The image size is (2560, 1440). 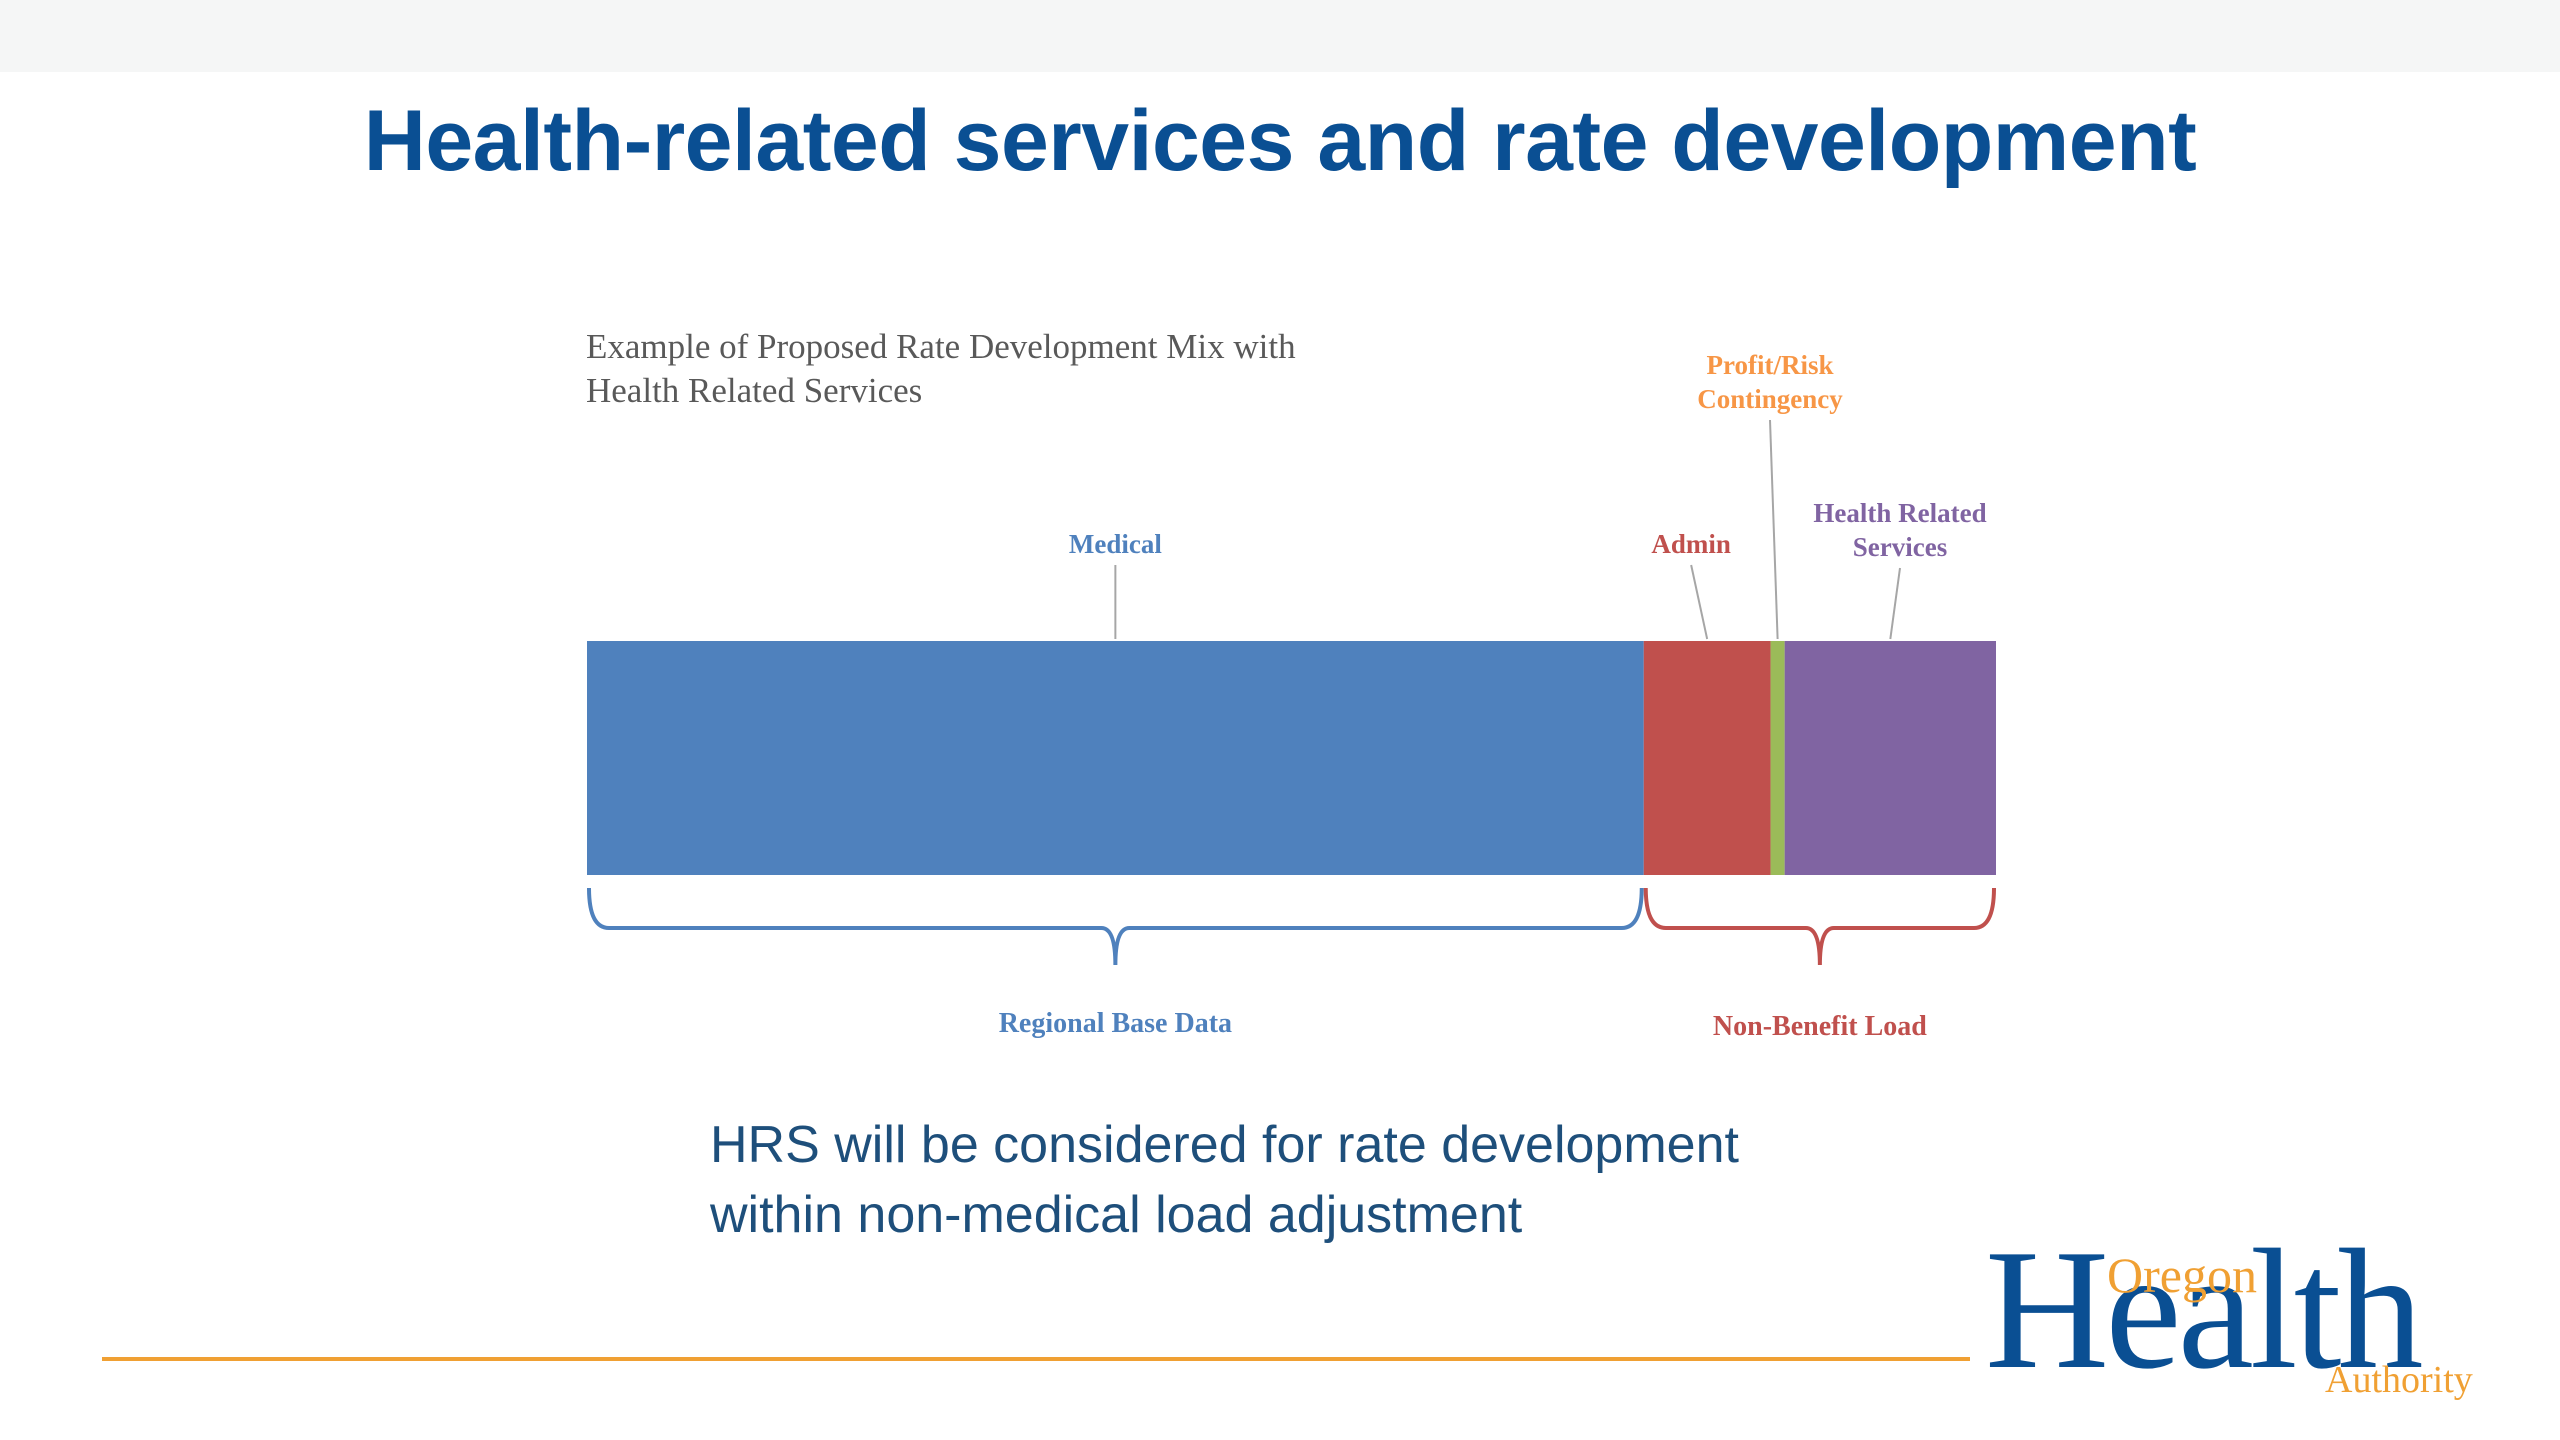 What do you see at coordinates (1899, 530) in the screenshot?
I see `segment-label-health-related-services: Health Related Services` at bounding box center [1899, 530].